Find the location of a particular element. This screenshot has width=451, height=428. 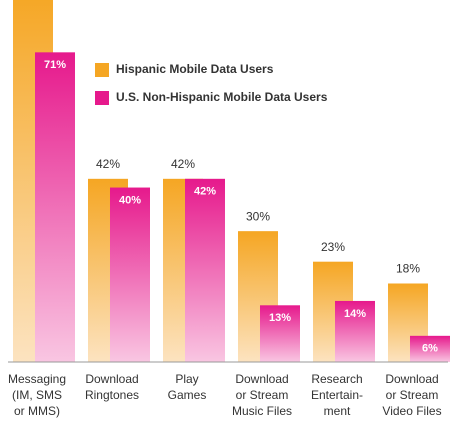

value-label: 6% is located at coordinates (430, 349).